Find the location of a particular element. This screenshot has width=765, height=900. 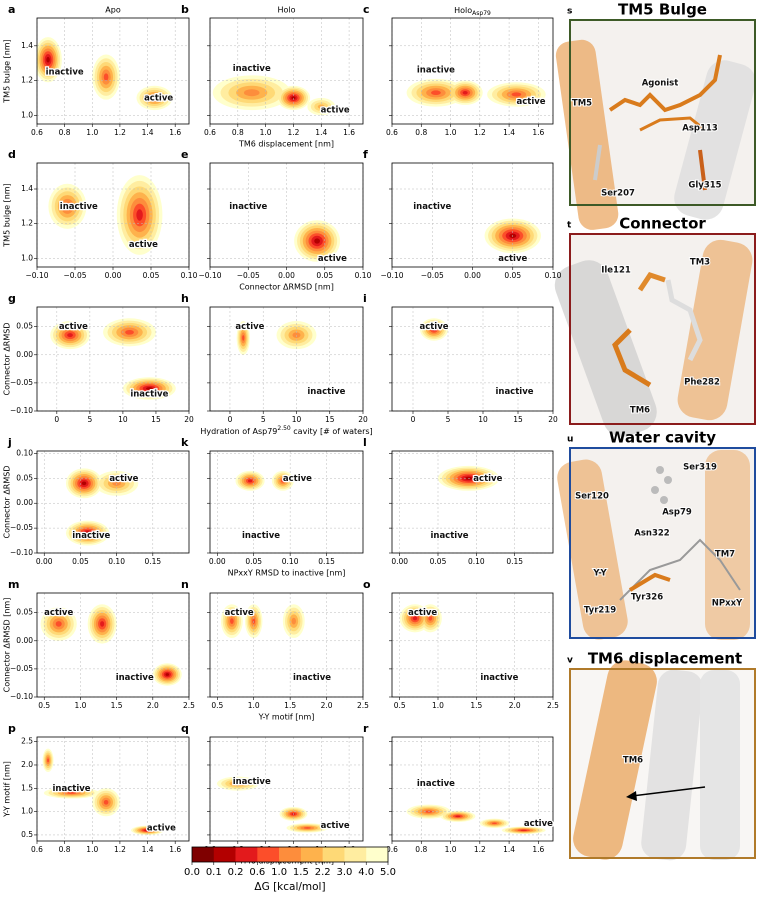

structure-label: Y-Y is located at coordinates (599, 574).